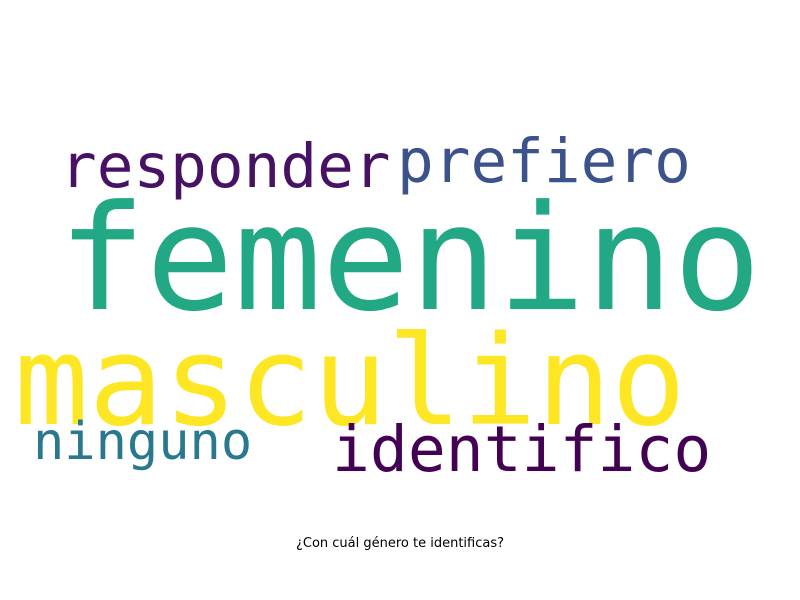 This screenshot has width=800, height=600. I want to click on word-prefiero: prefiero, so click(544, 161).